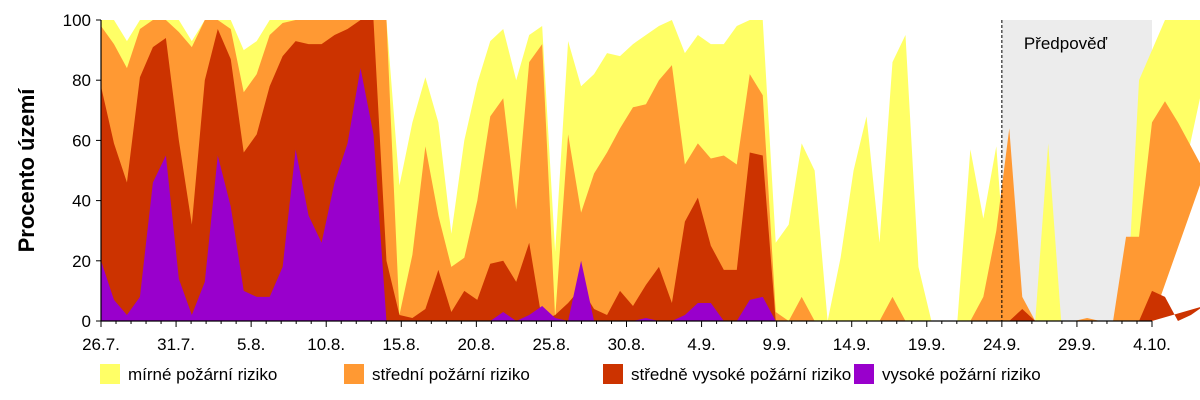 This screenshot has width=1200, height=400. I want to click on y-tick-label: 40, so click(81, 201).